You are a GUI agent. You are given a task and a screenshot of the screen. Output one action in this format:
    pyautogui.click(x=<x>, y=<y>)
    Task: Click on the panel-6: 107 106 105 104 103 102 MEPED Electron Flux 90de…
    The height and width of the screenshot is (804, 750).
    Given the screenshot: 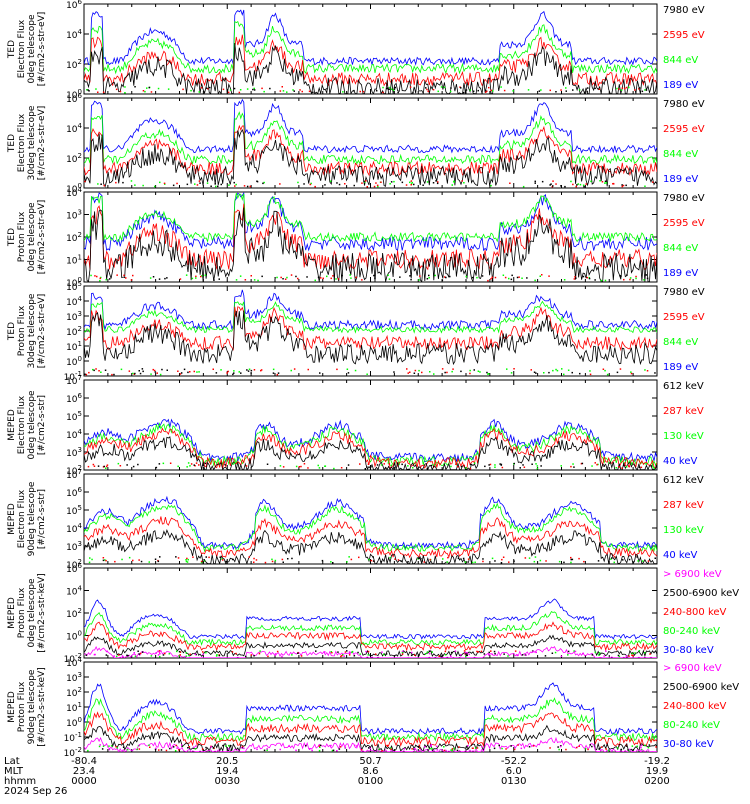 What is the action you would take?
    pyautogui.click(x=355, y=519)
    